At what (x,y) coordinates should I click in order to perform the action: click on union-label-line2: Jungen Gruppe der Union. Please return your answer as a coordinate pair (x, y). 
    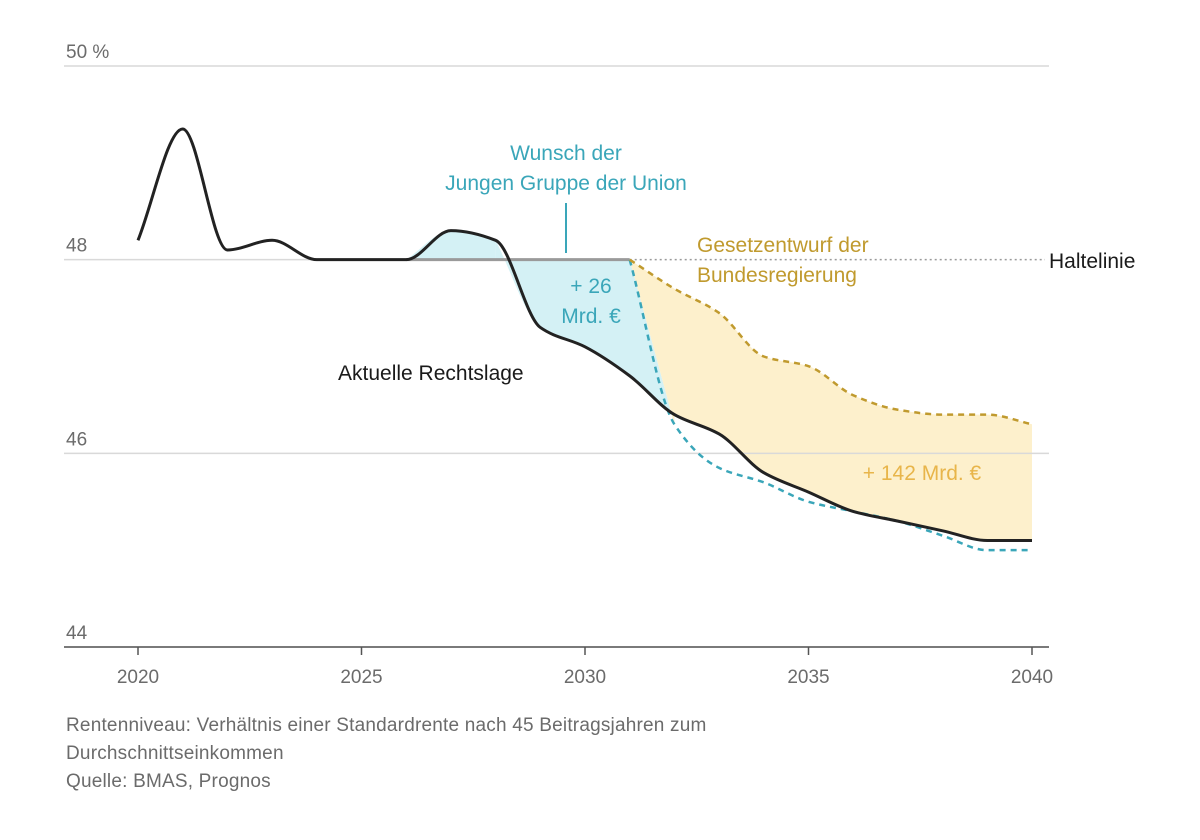
    Looking at the image, I should click on (566, 183).